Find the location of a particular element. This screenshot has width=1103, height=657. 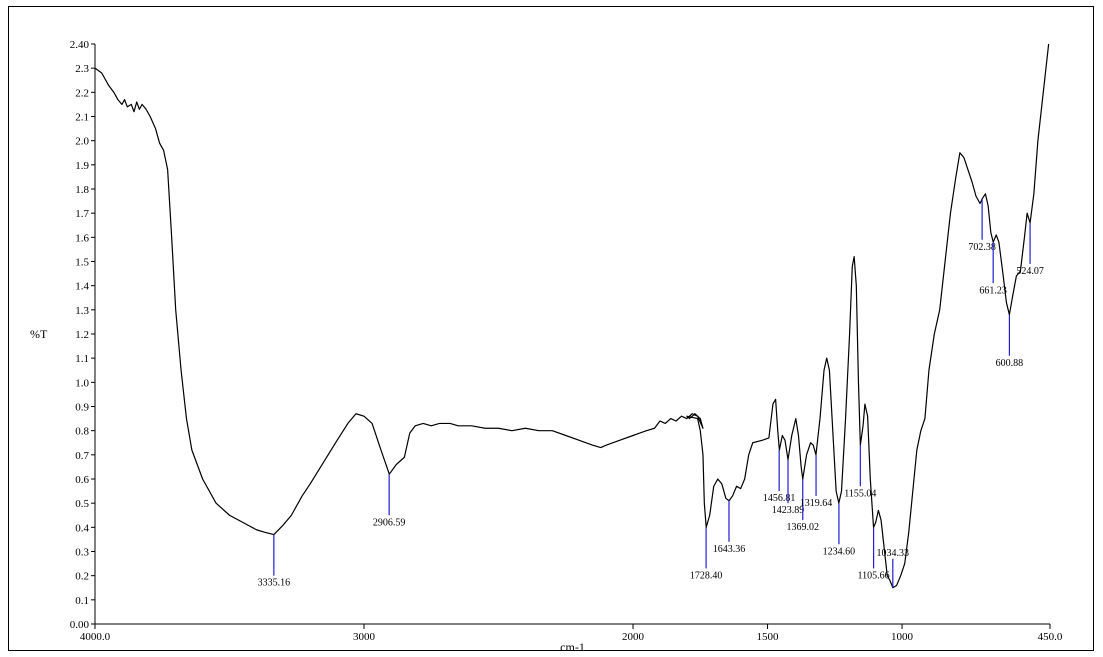

y-tick-label: 0.6 is located at coordinates (82, 480).